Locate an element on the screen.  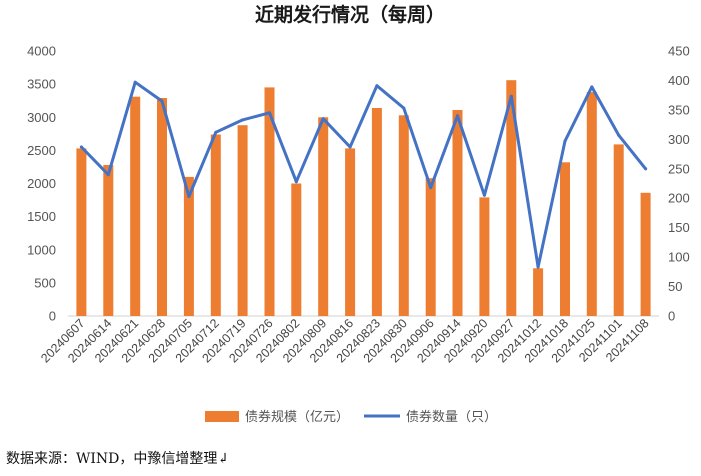
right-tick-label: 350 is located at coordinates (679, 109).